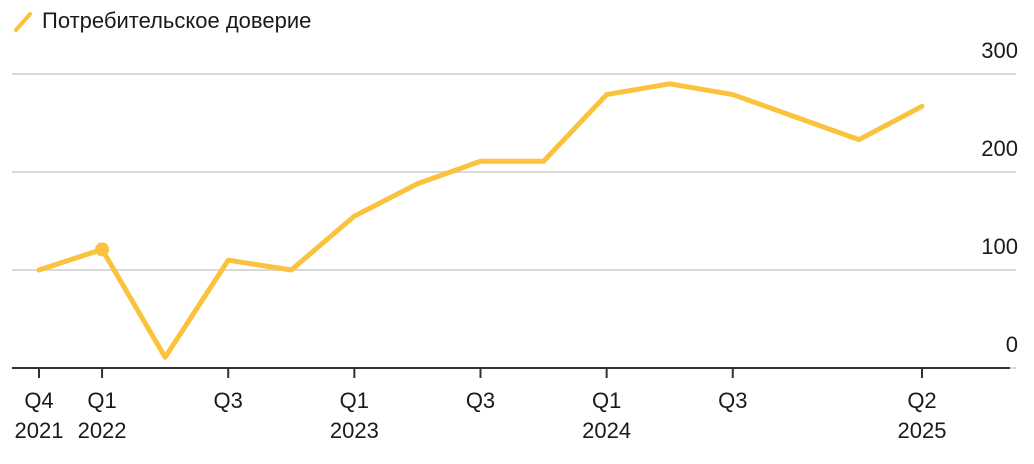 This screenshot has height=464, width=1034. What do you see at coordinates (39, 415) in the screenshot?
I see `x-tick-label: Q4 2021` at bounding box center [39, 415].